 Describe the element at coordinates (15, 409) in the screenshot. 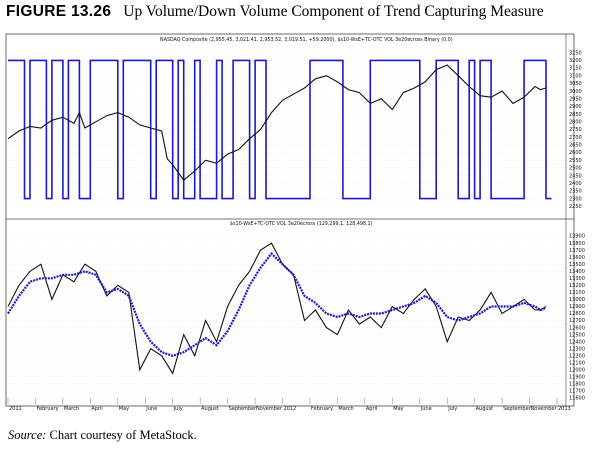

I see `x-tick-label: 2011` at that location.